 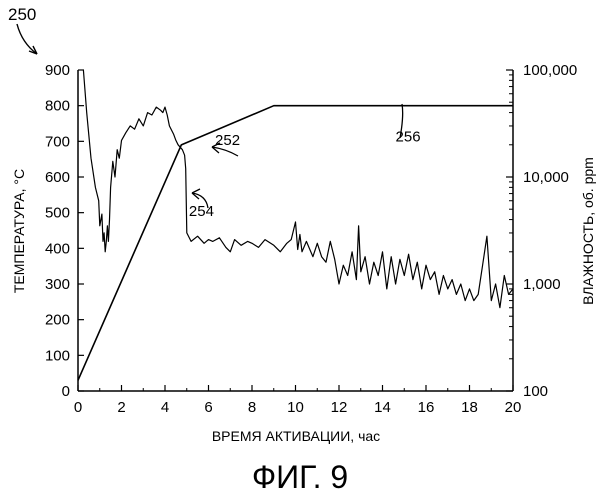 I want to click on y-axis-right-label: ВЛАЖНОСТЬ, об. ppm, so click(x=588, y=231).